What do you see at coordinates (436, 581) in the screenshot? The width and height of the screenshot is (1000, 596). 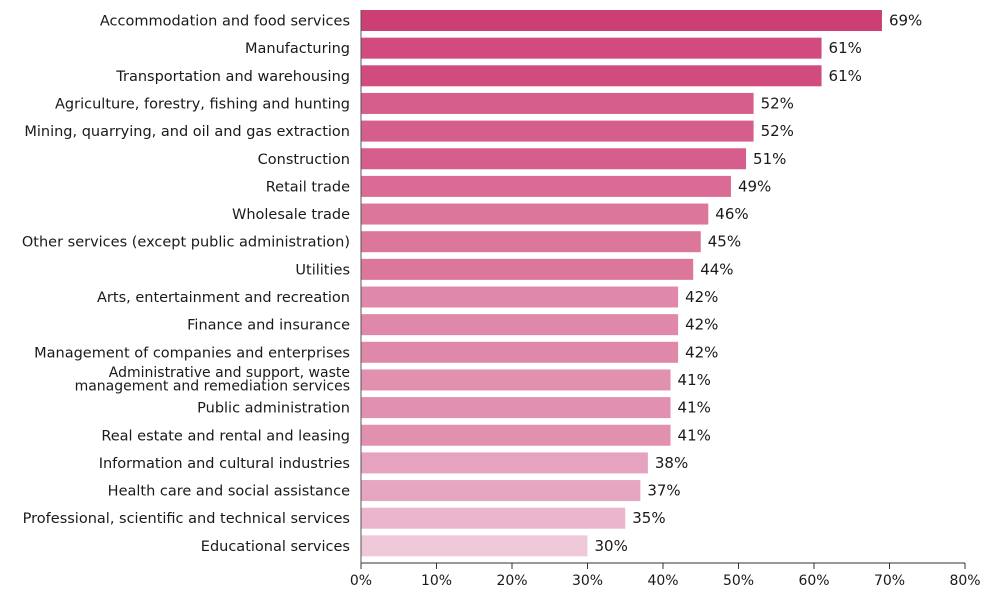 I see `x-tick-label: 10%` at bounding box center [436, 581].